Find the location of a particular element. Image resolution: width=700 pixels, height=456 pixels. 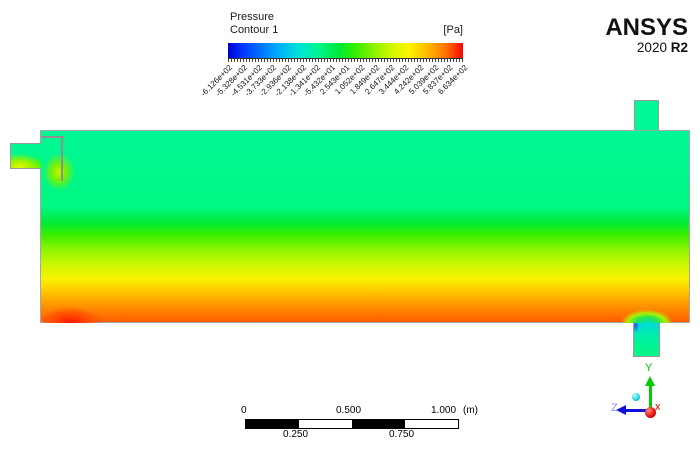

x-axis-ball-icon is located at coordinates (650, 412).